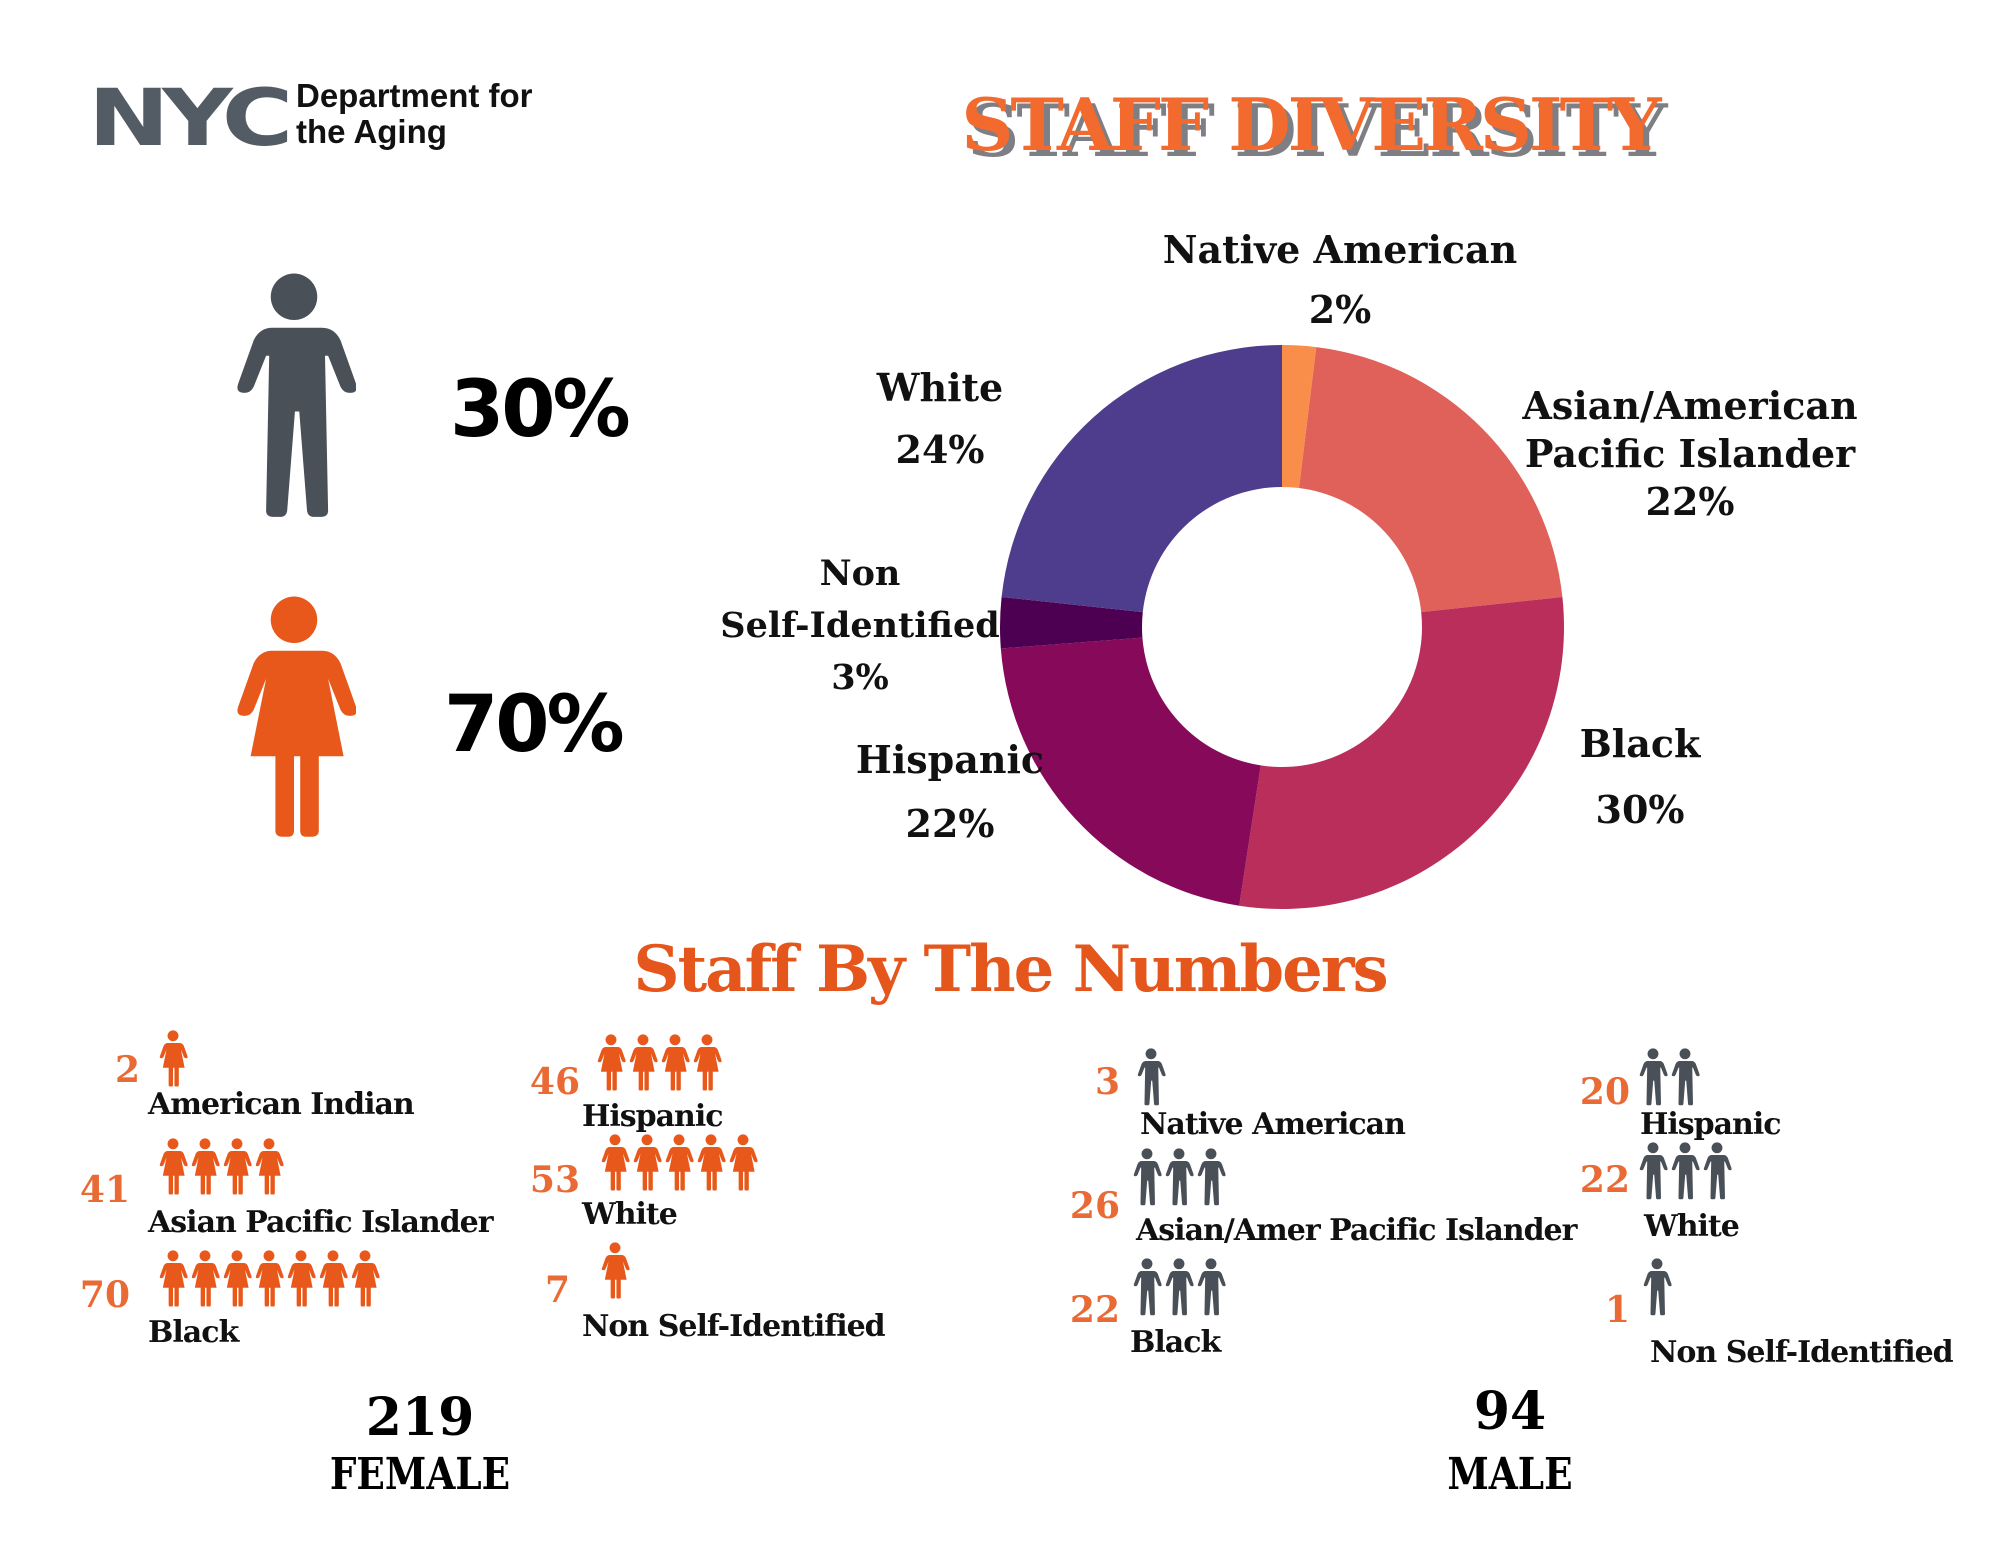 Image resolution: width=2000 pixels, height=1545 pixels. What do you see at coordinates (1690, 453) in the screenshot?
I see `label-asian-pacific-islander: Asian/American Pacific Islander 22%` at bounding box center [1690, 453].